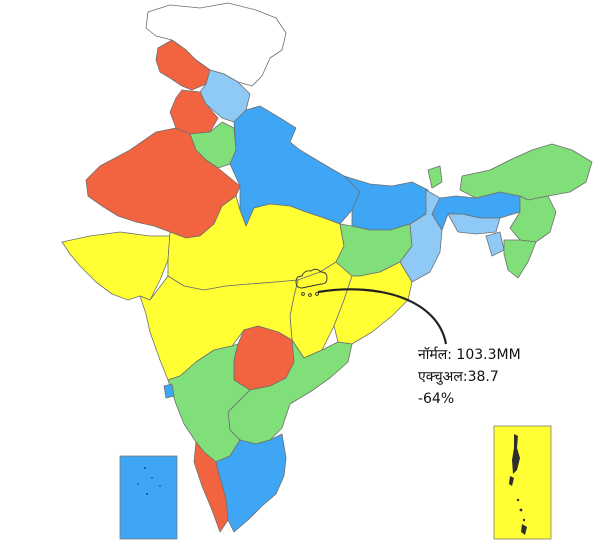 The width and height of the screenshot is (609, 541). Describe the element at coordinates (251, 483) in the screenshot. I see `region-tamil-nadu` at that location.